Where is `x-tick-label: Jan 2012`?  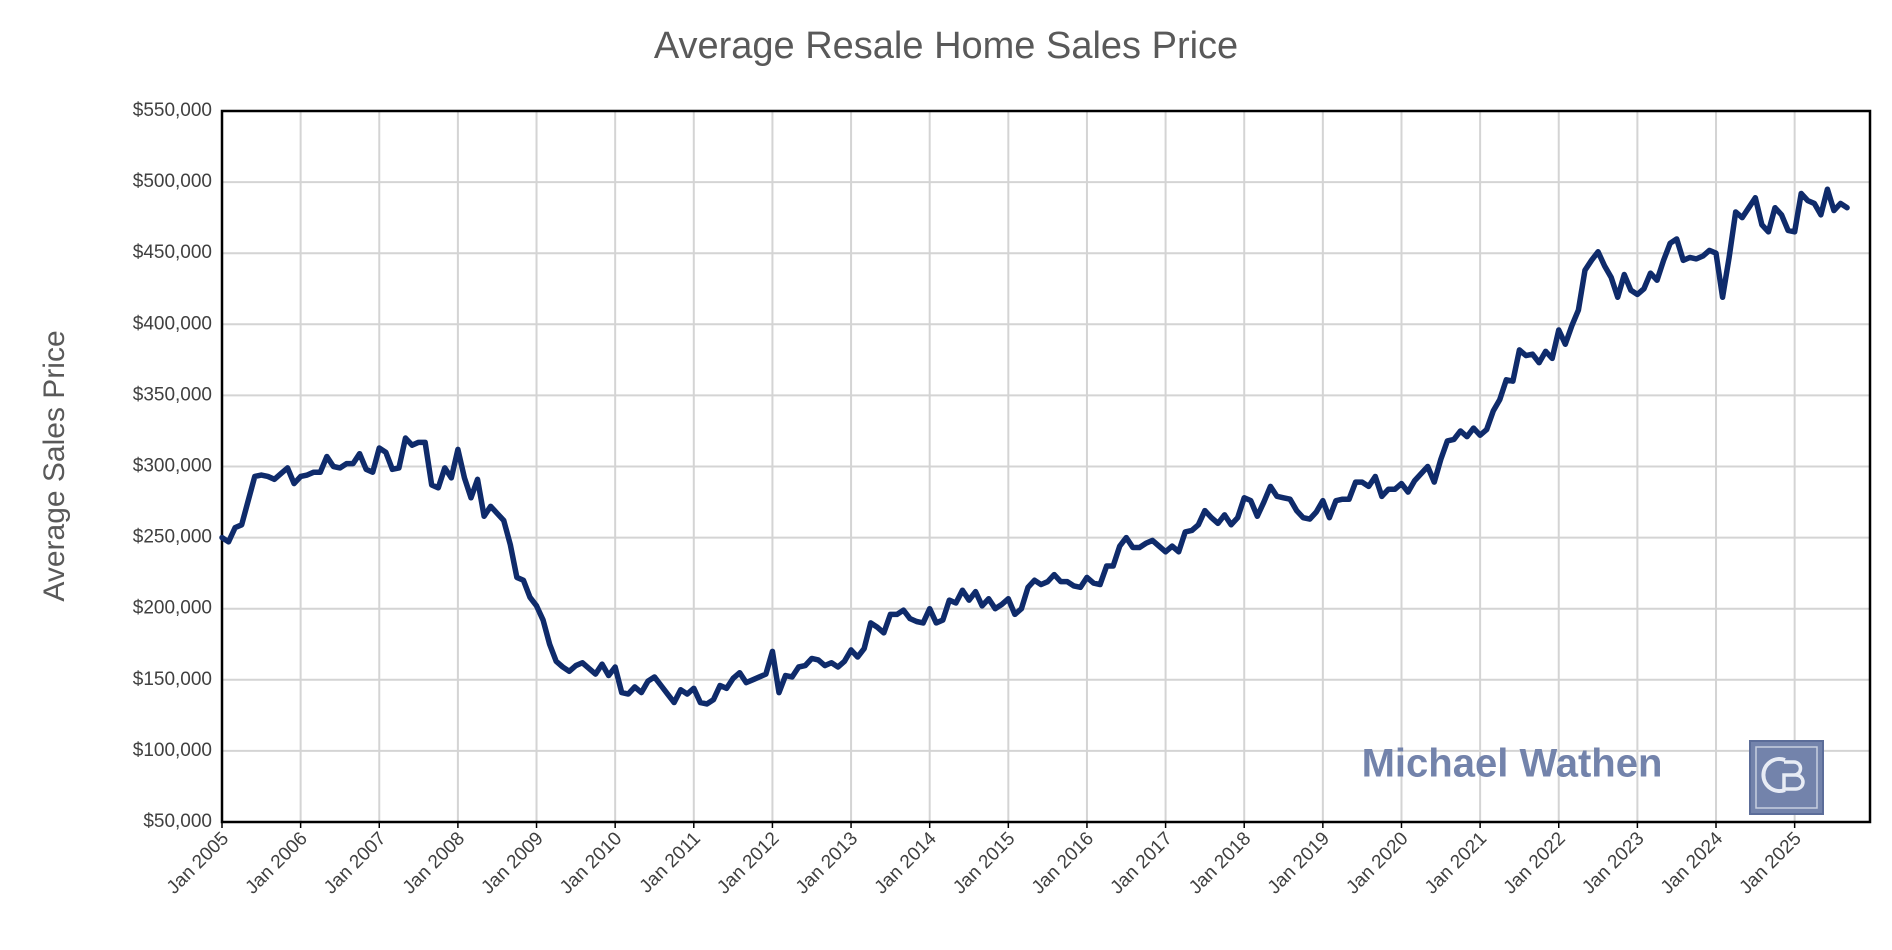
x-tick-label: Jan 2012 is located at coordinates (748, 863).